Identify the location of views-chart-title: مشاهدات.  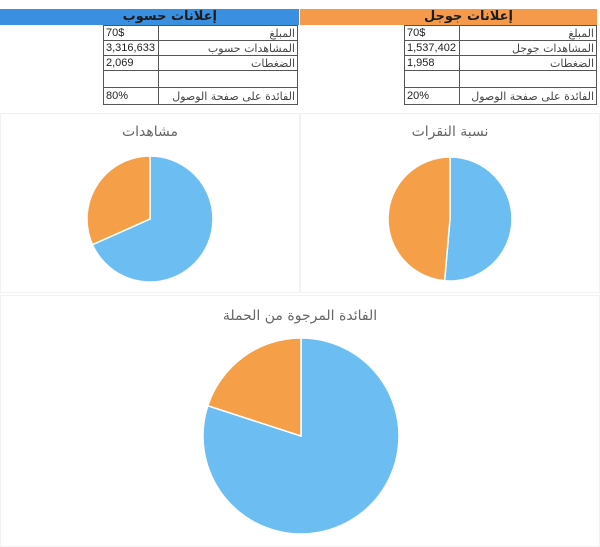
(150, 132).